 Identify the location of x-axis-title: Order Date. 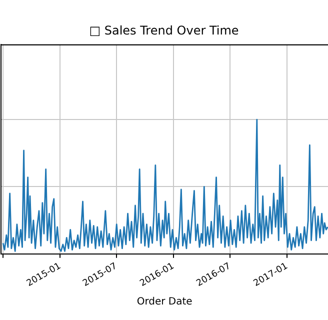
(164, 302).